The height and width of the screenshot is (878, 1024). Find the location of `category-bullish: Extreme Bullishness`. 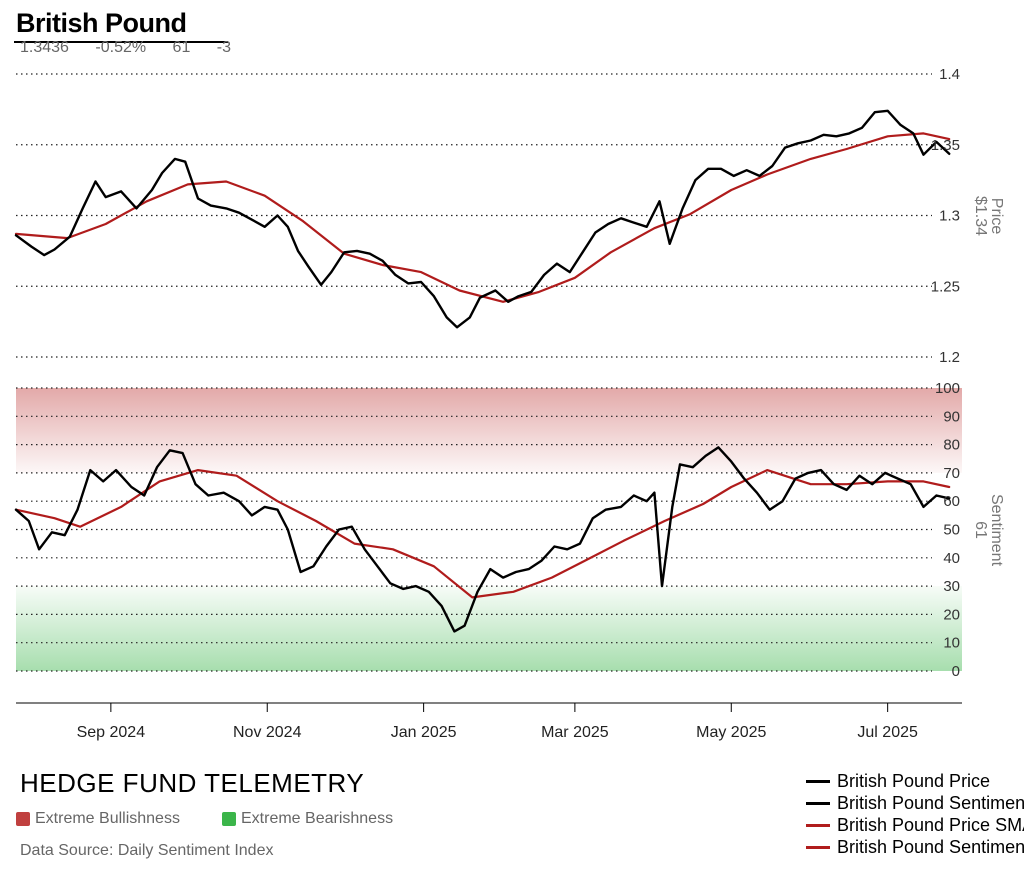

category-bullish: Extreme Bullishness is located at coordinates (98, 819).